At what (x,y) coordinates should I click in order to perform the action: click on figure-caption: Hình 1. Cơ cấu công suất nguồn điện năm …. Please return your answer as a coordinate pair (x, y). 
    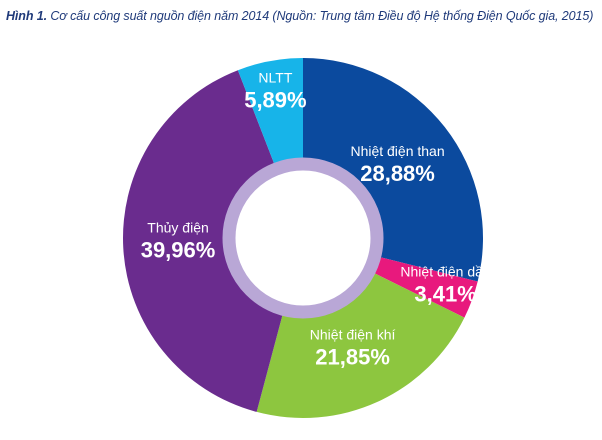
    Looking at the image, I should click on (303, 16).